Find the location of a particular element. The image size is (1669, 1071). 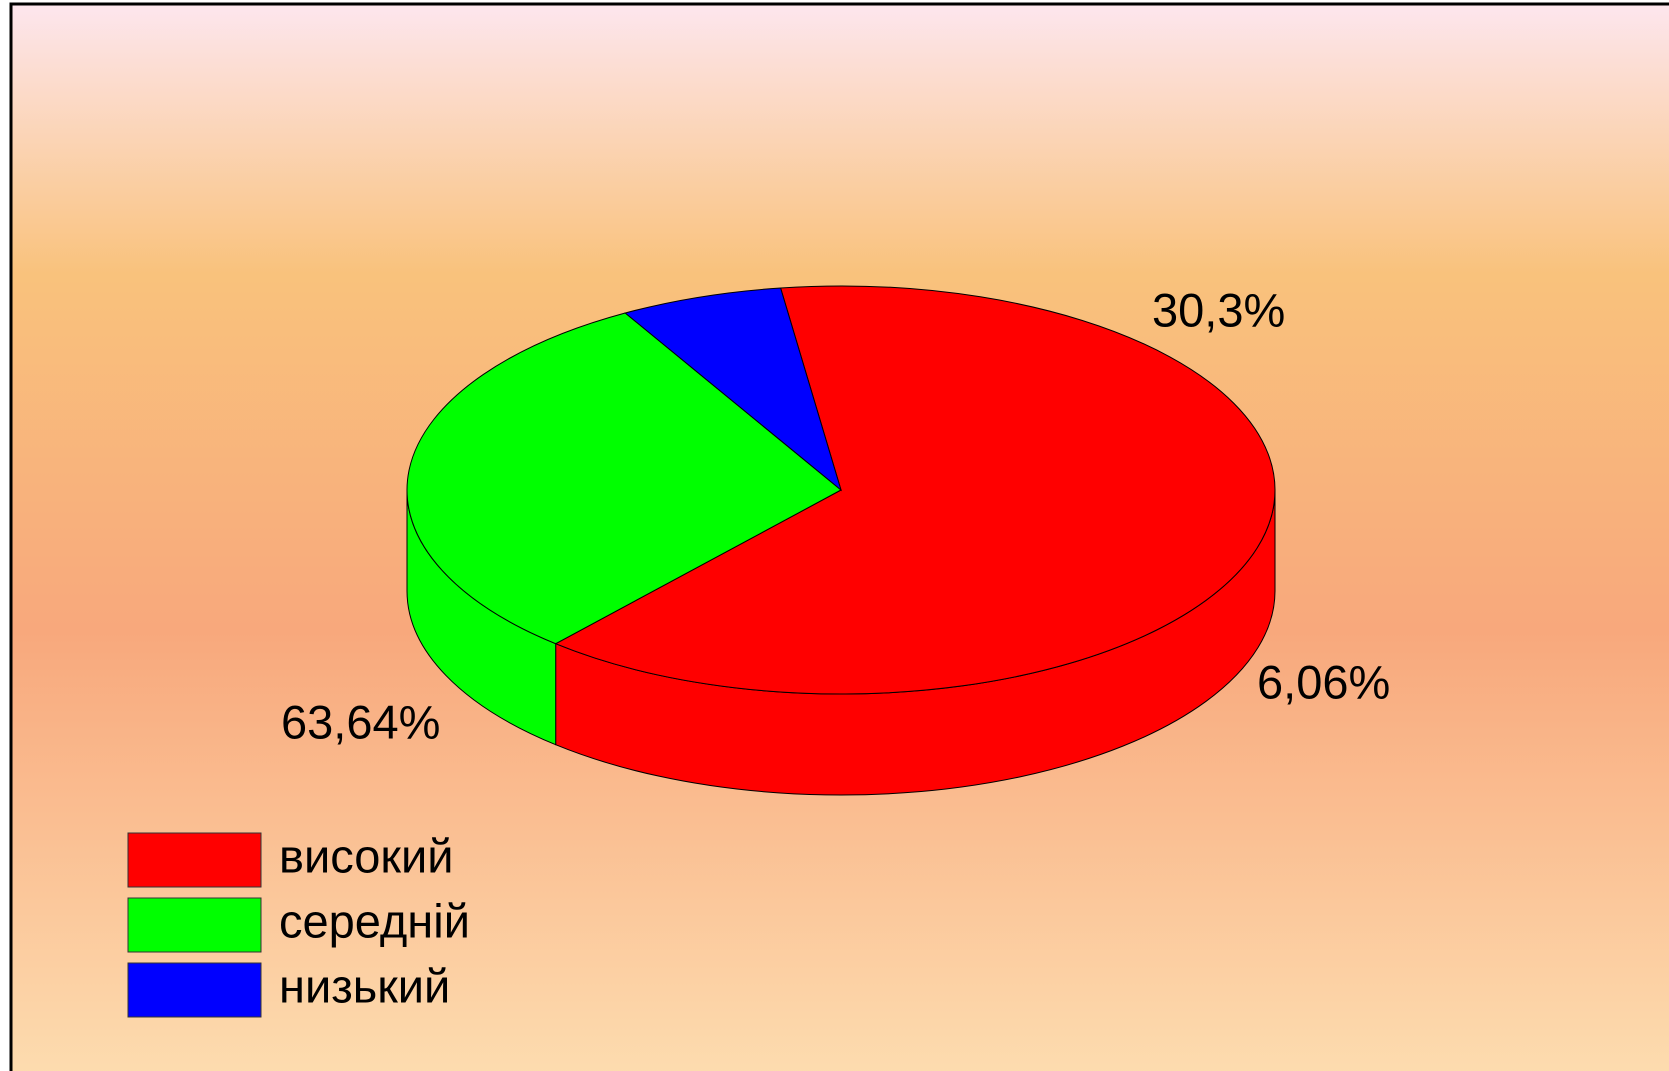

legend-label: високий is located at coordinates (366, 855).